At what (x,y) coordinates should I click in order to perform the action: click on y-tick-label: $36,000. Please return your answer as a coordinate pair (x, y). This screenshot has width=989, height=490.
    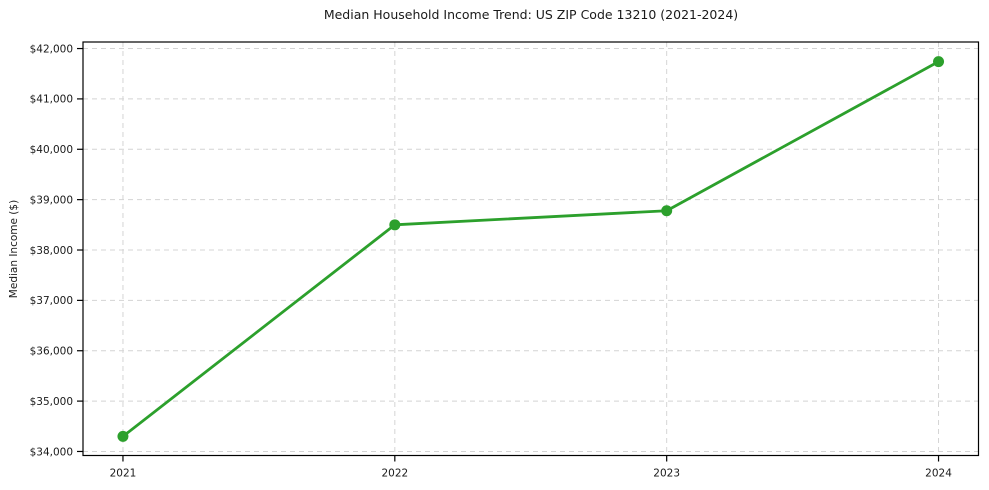
    Looking at the image, I should click on (51, 352).